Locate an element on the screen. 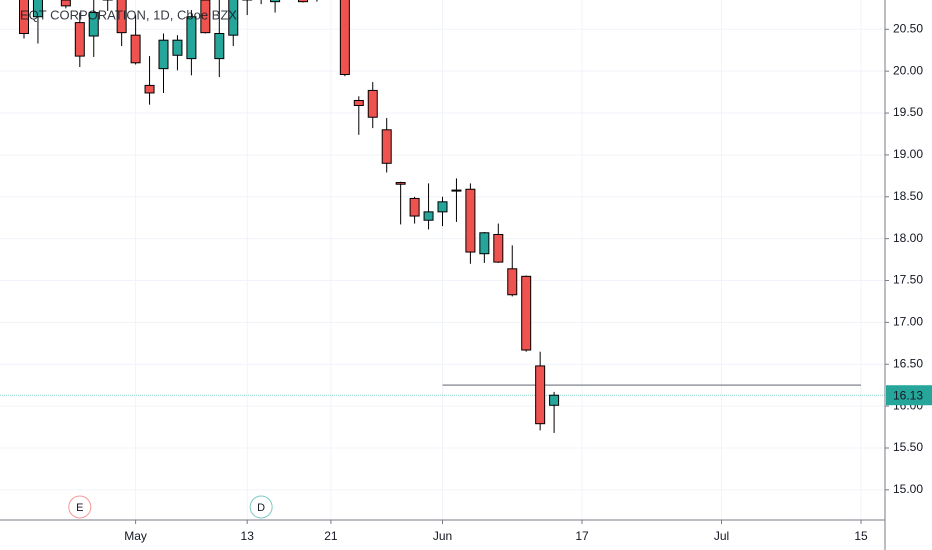 This screenshot has height=550, width=932. y-tick-label: 15.50 is located at coordinates (908, 447).